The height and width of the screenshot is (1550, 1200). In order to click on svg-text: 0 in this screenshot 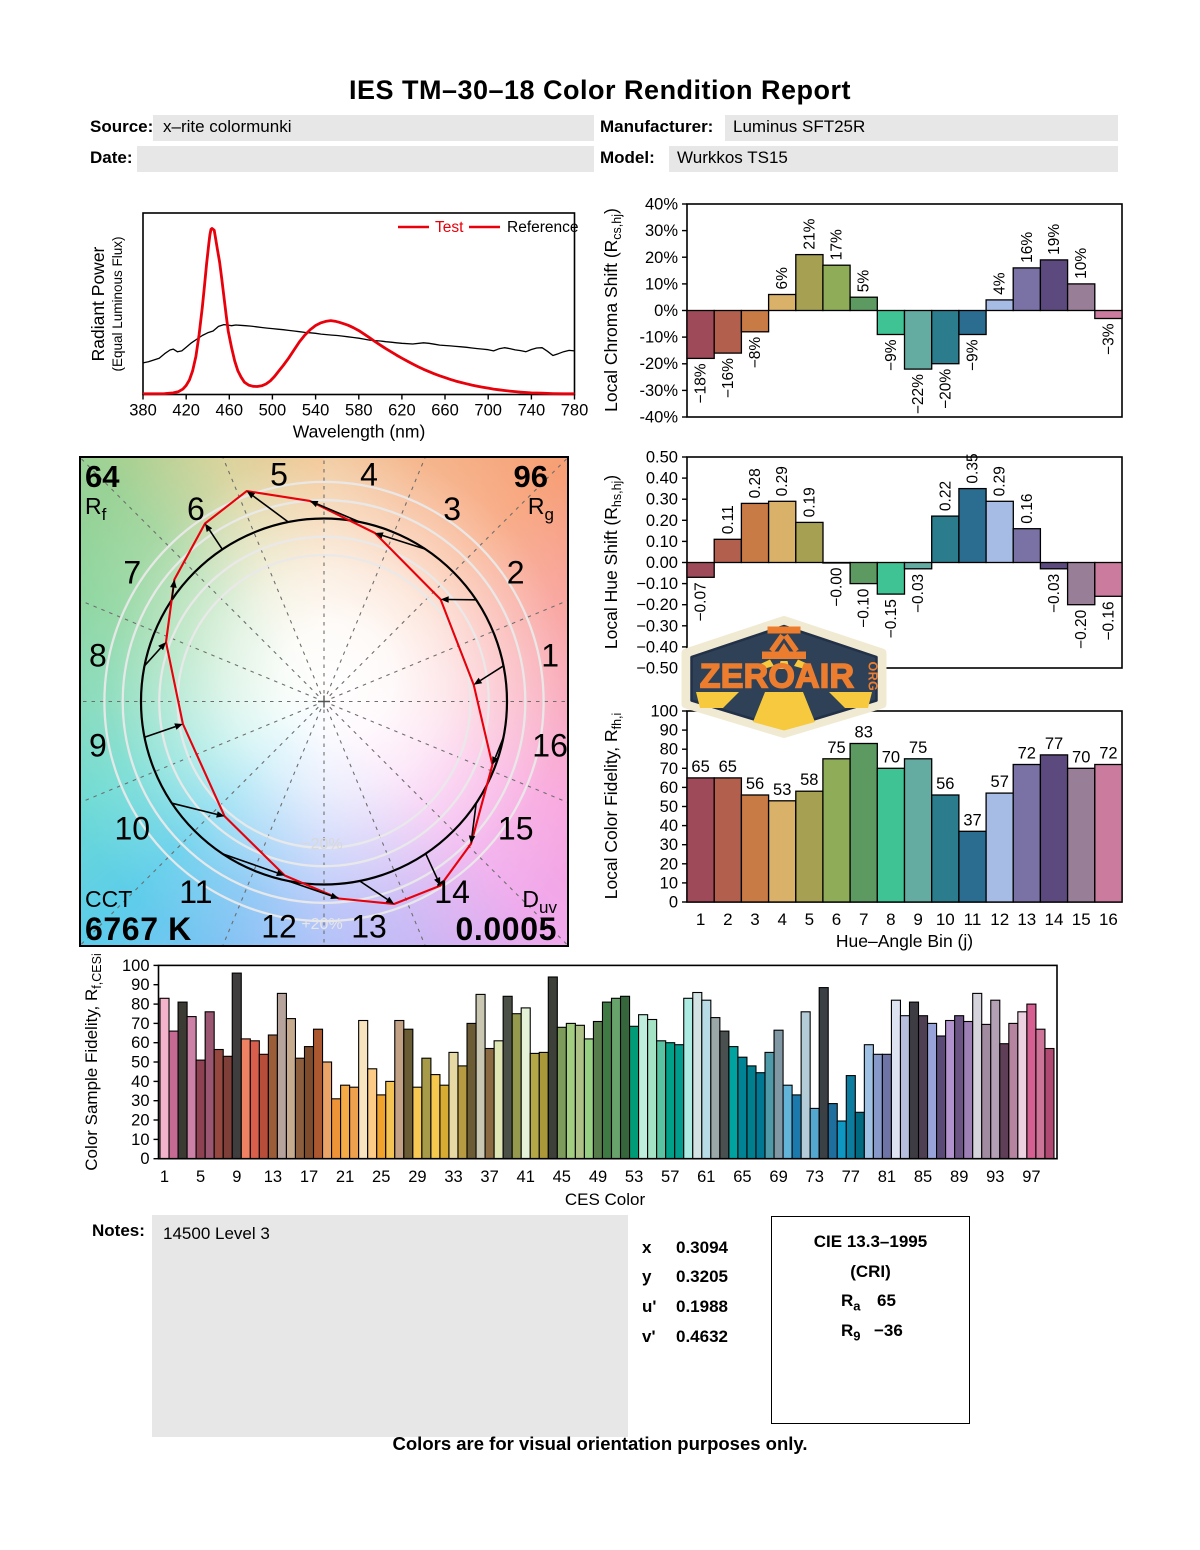, I will do `click(144, 1159)`.